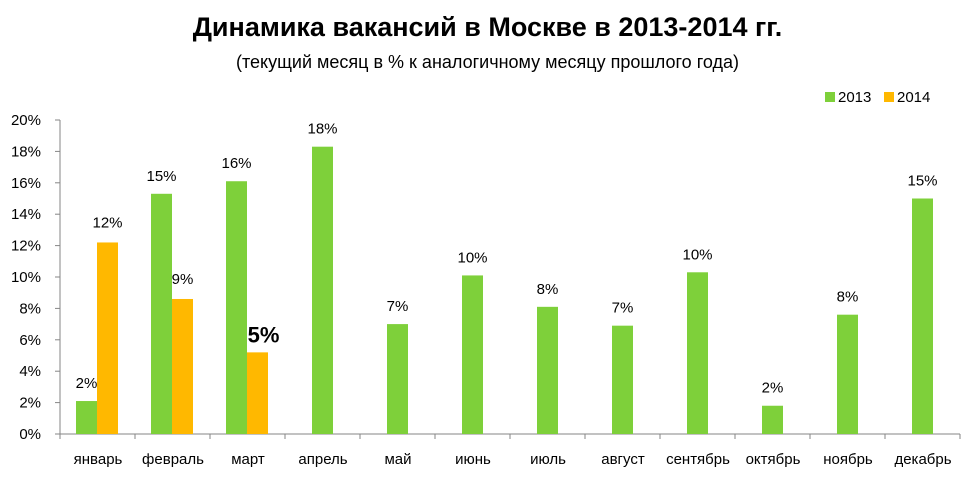  Describe the element at coordinates (30, 403) in the screenshot. I see `y-tick-label: 2%` at that location.